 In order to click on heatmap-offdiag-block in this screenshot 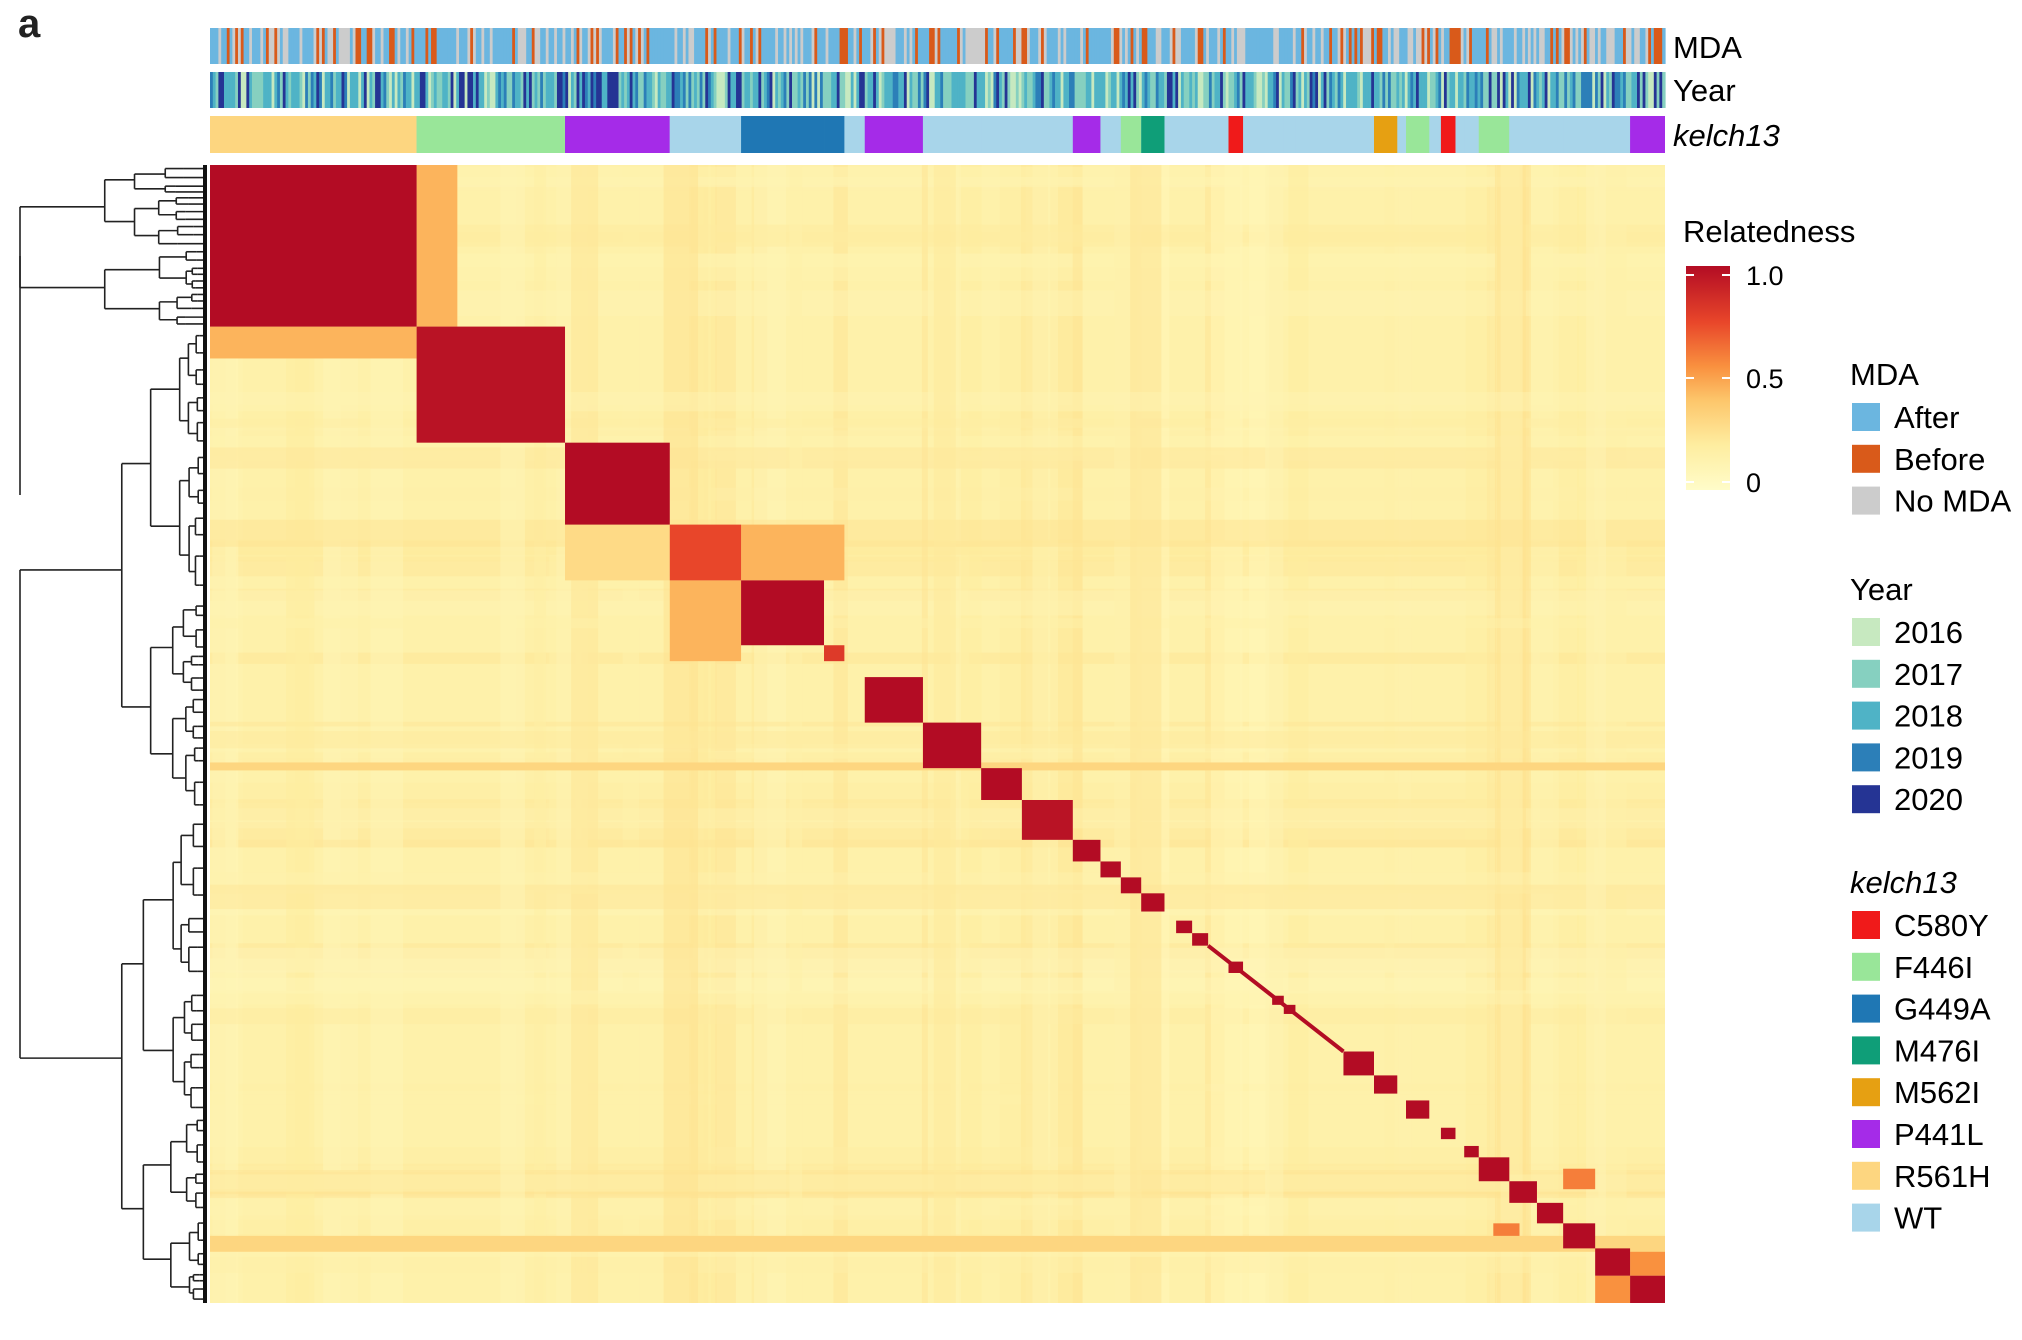, I will do `click(705, 621)`.